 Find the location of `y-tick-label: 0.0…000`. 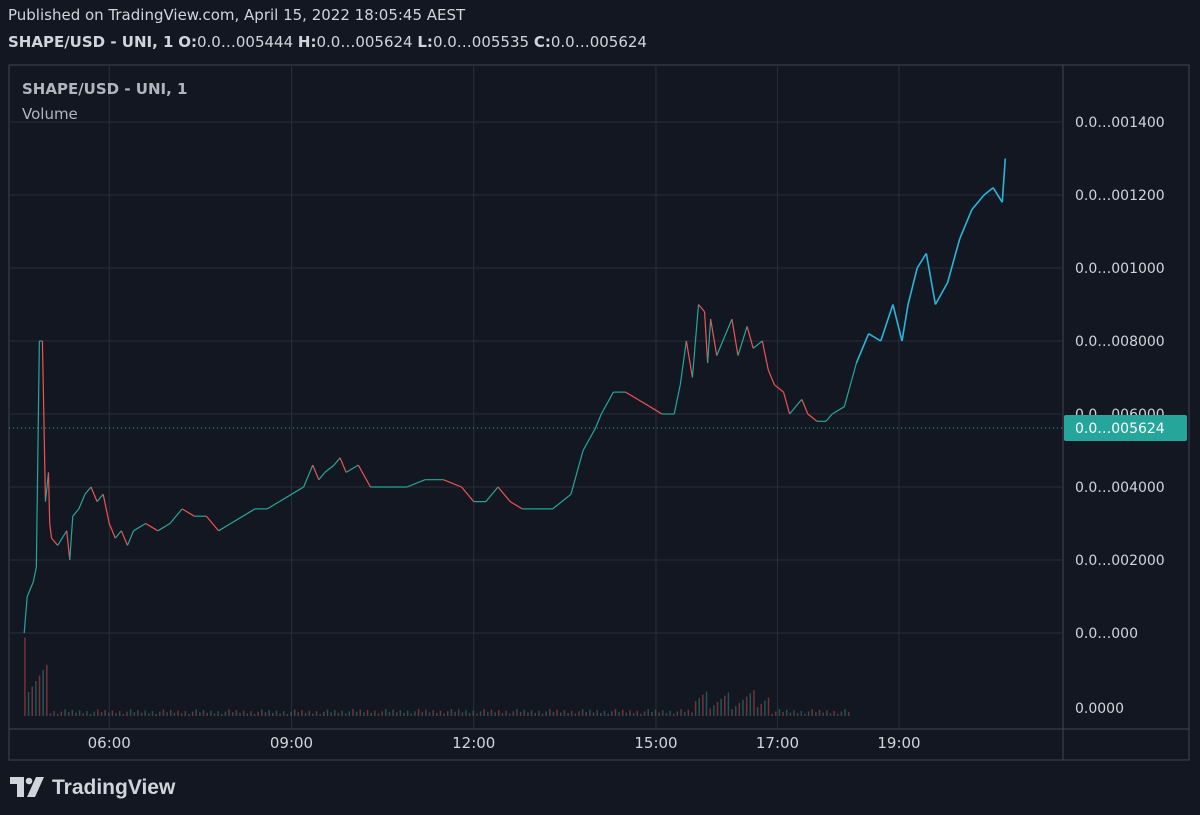

y-tick-label: 0.0…000 is located at coordinates (1106, 634).